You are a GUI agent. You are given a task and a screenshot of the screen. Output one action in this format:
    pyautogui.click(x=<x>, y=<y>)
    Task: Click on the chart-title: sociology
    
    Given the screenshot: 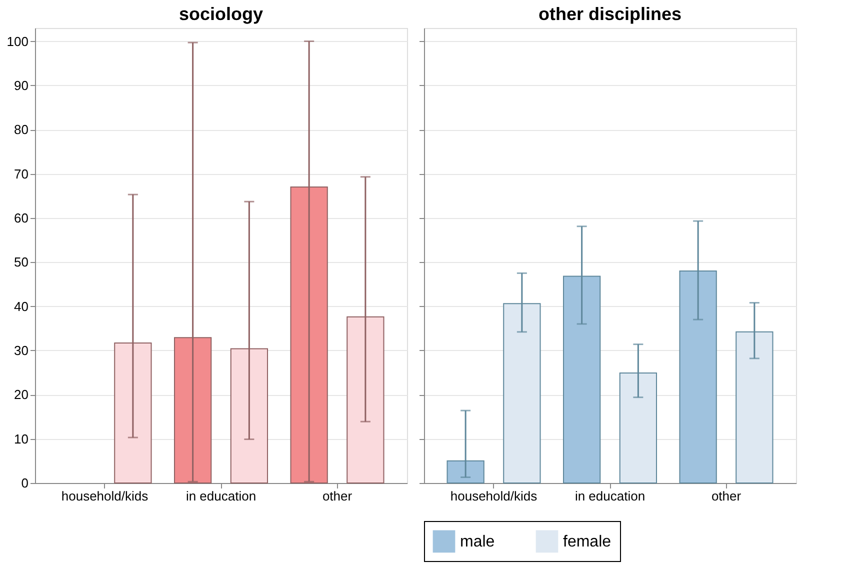 What is the action you would take?
    pyautogui.click(x=221, y=14)
    